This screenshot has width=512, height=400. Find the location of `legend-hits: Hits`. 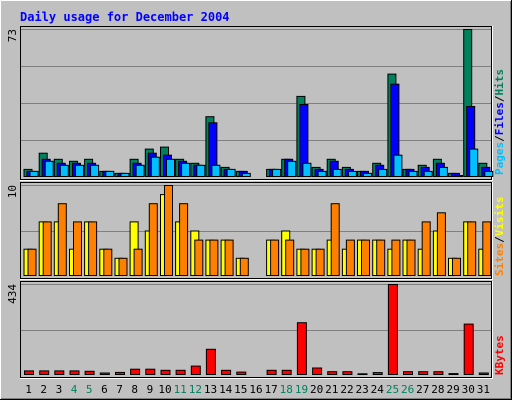

legend-hits: Hits is located at coordinates (499, 82).